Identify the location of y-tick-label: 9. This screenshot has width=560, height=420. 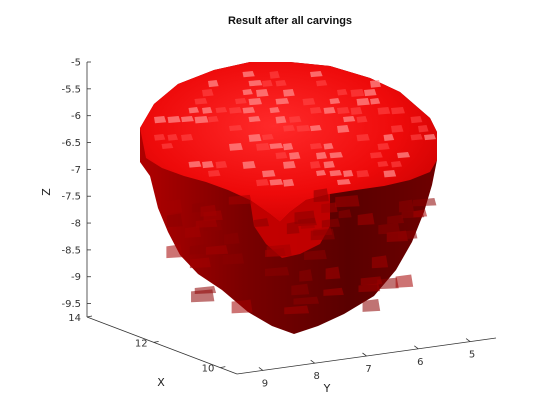
(265, 383).